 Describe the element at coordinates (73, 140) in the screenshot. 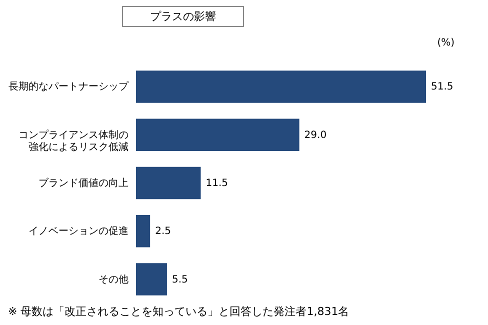

I see `y-tick-label: コンプライアンス体制の強化によるリスク低減` at that location.